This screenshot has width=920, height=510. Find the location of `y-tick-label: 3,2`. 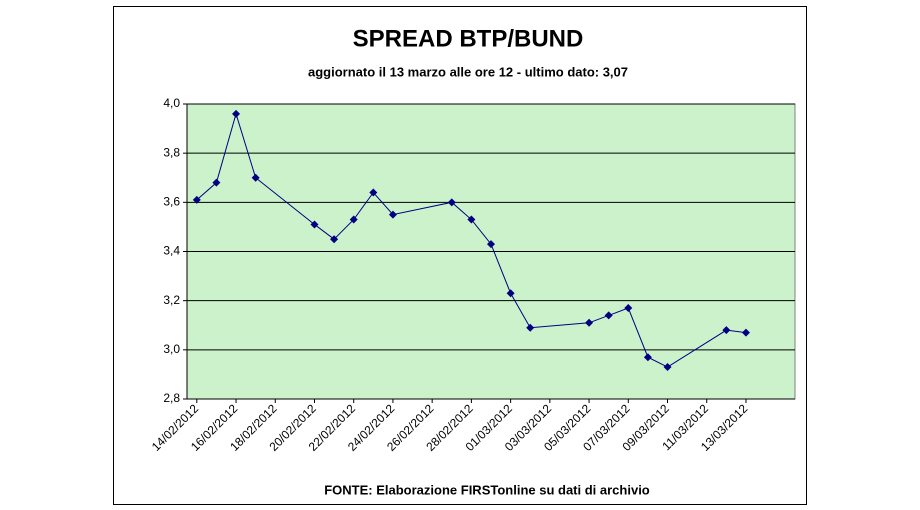

y-tick-label: 3,2 is located at coordinates (171, 300).